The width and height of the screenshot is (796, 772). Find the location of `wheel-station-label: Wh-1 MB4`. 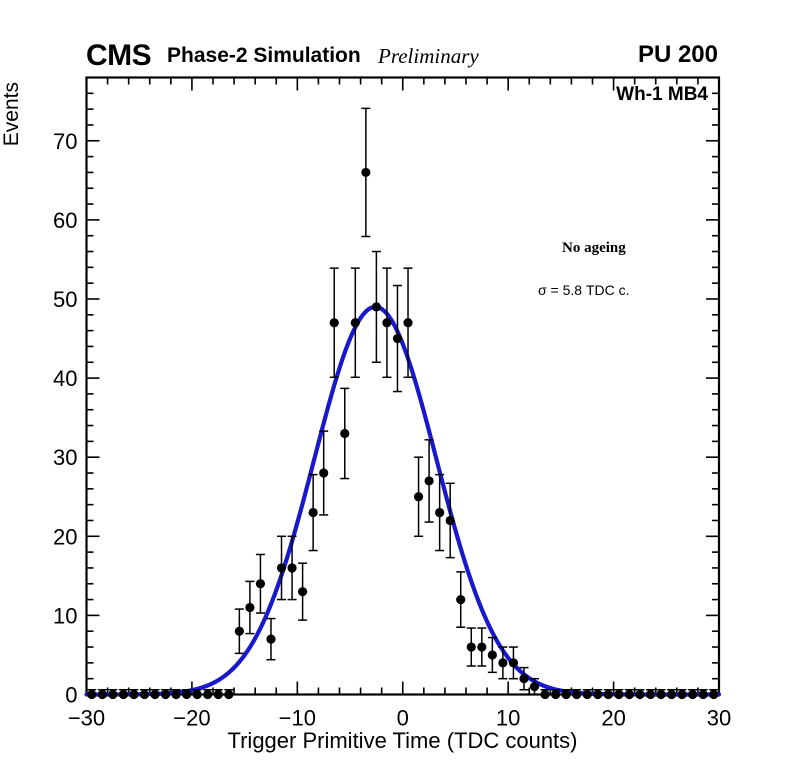

wheel-station-label: Wh-1 MB4 is located at coordinates (662, 94).